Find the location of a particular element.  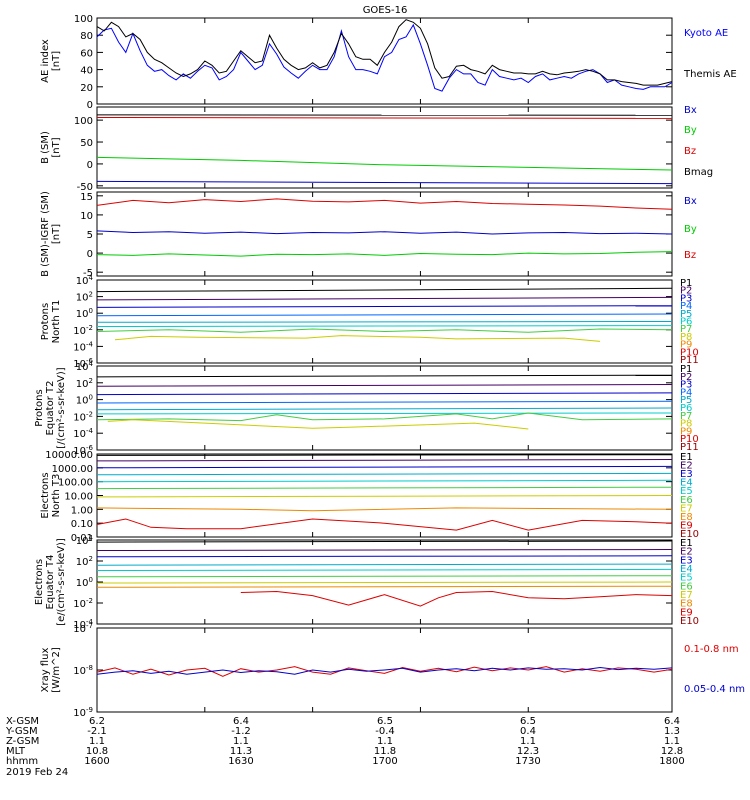

y-tick-label: 0 is located at coordinates (90, 165).